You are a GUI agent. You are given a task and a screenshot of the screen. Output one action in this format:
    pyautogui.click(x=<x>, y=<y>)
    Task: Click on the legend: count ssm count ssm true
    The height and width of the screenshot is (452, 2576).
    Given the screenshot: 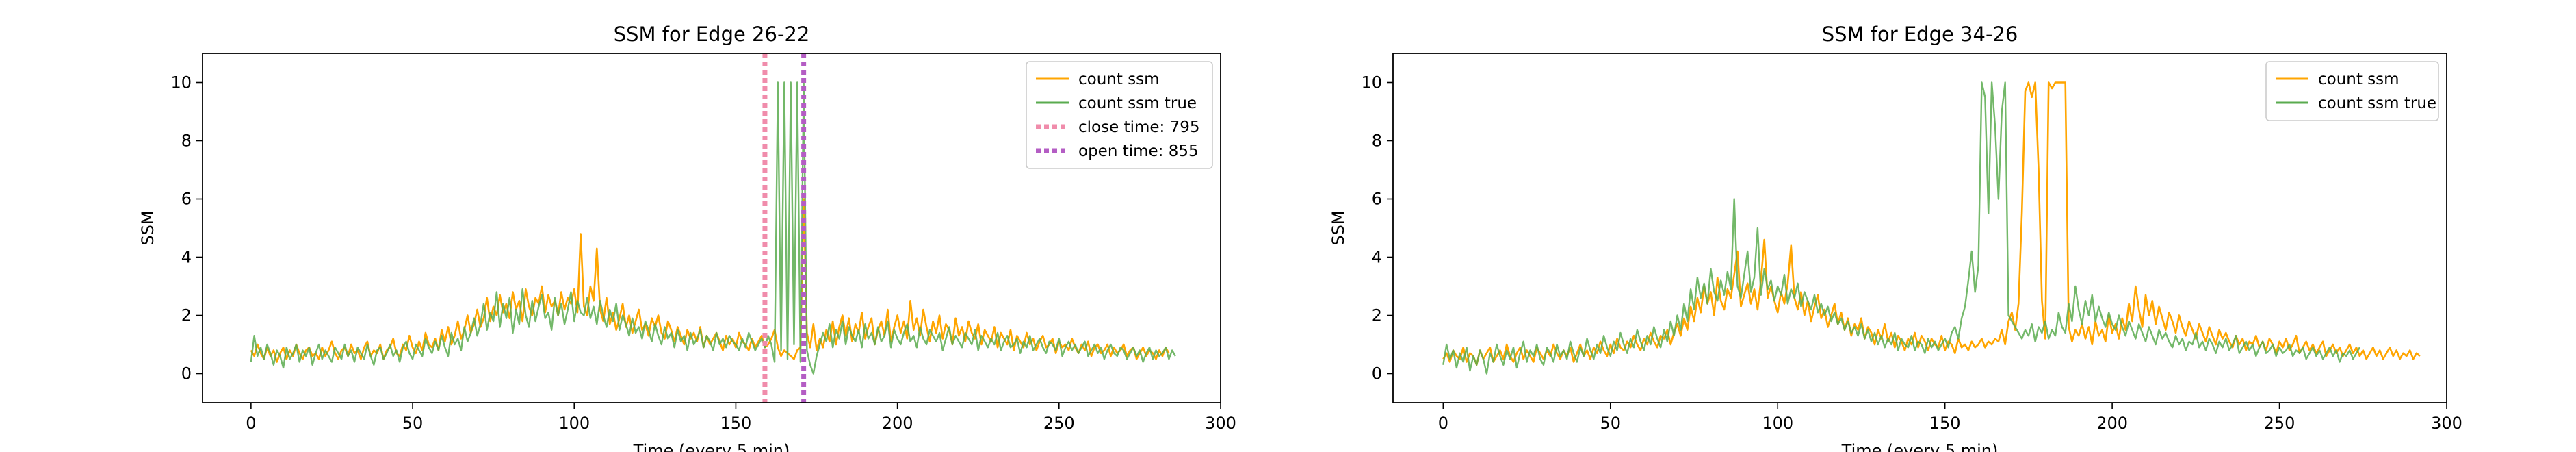 What is the action you would take?
    pyautogui.click(x=2352, y=91)
    